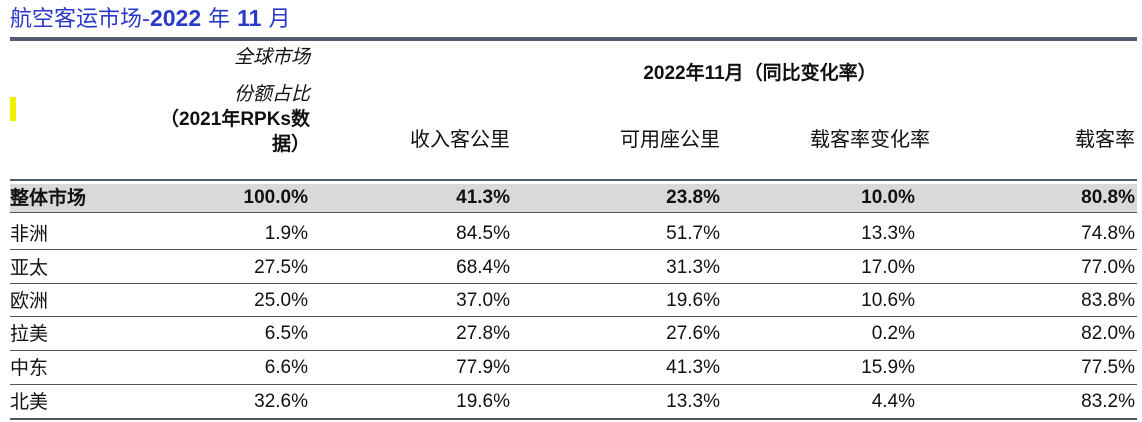 The image size is (1142, 422). What do you see at coordinates (573, 419) in the screenshot?
I see `bottom-rule` at bounding box center [573, 419].